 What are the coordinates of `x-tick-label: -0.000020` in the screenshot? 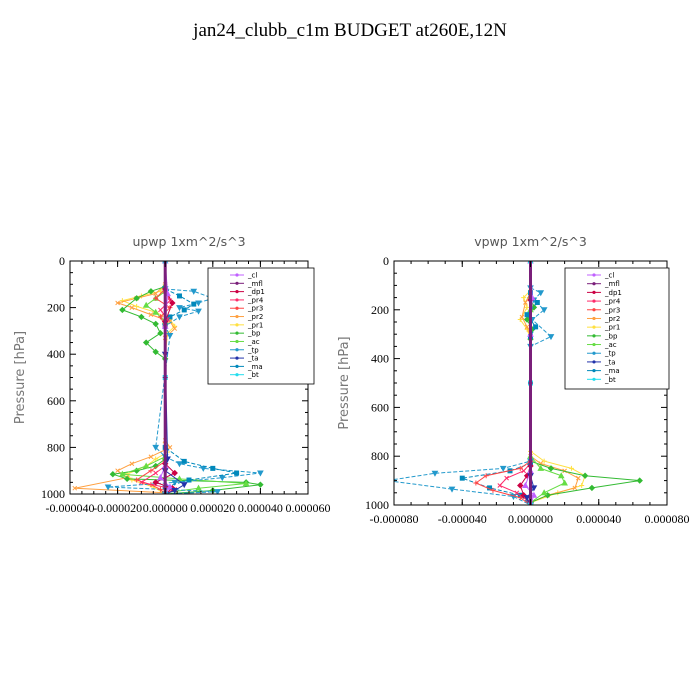 It's located at (117, 508).